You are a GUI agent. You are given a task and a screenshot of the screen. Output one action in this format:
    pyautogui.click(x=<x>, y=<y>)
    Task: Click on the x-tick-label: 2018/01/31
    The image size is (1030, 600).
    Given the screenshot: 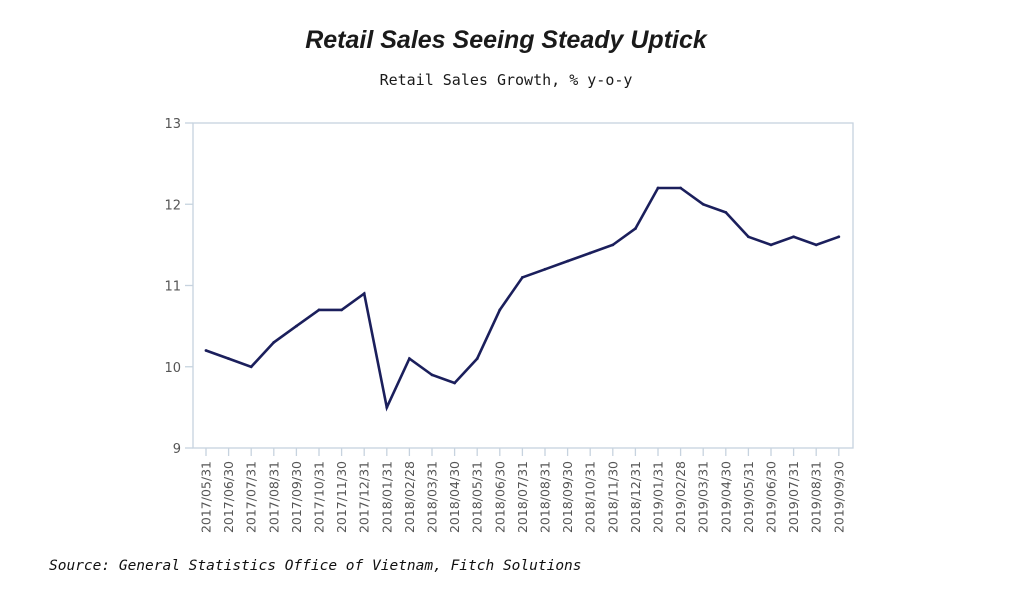 What is the action you would take?
    pyautogui.click(x=386, y=497)
    